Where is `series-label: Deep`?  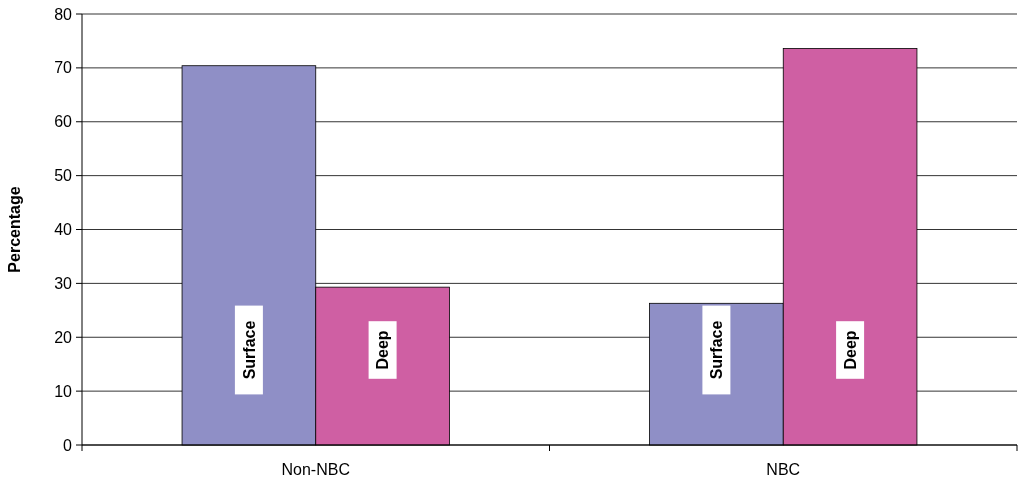
series-label: Deep is located at coordinates (383, 350).